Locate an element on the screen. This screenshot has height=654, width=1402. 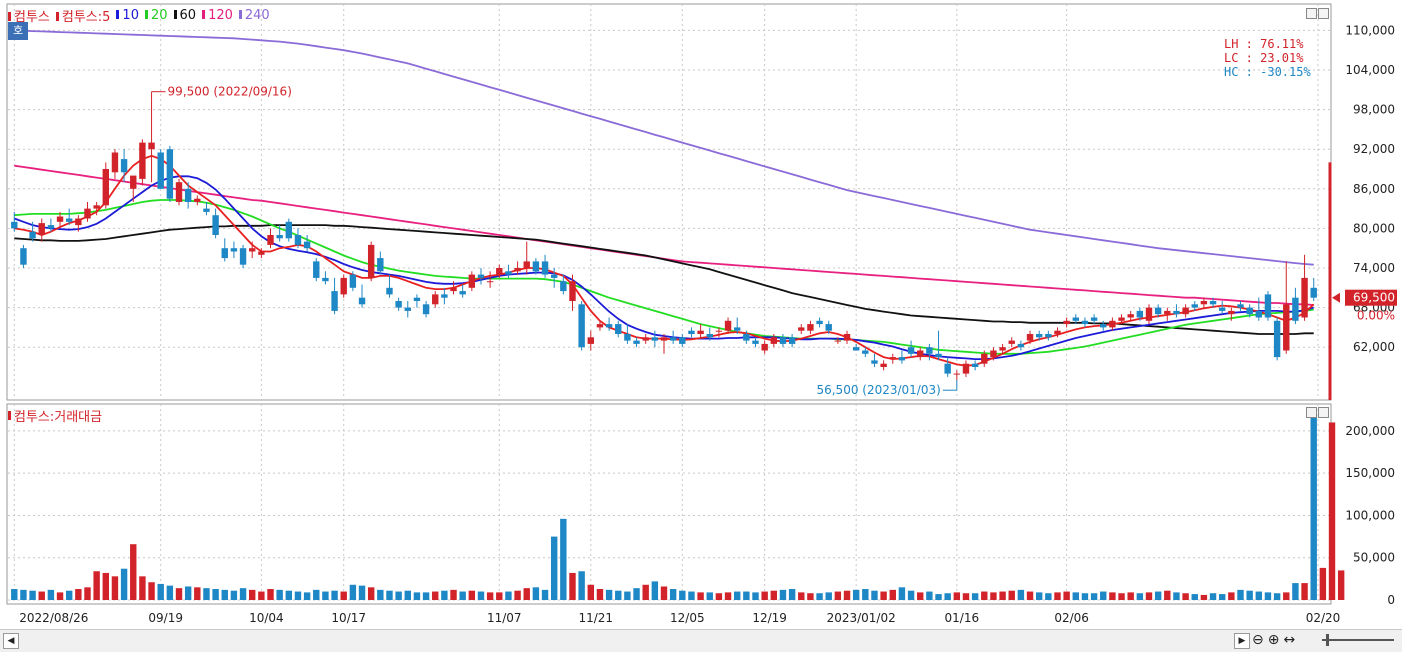
volume-tick-label: 150,000 is located at coordinates (1370, 473).